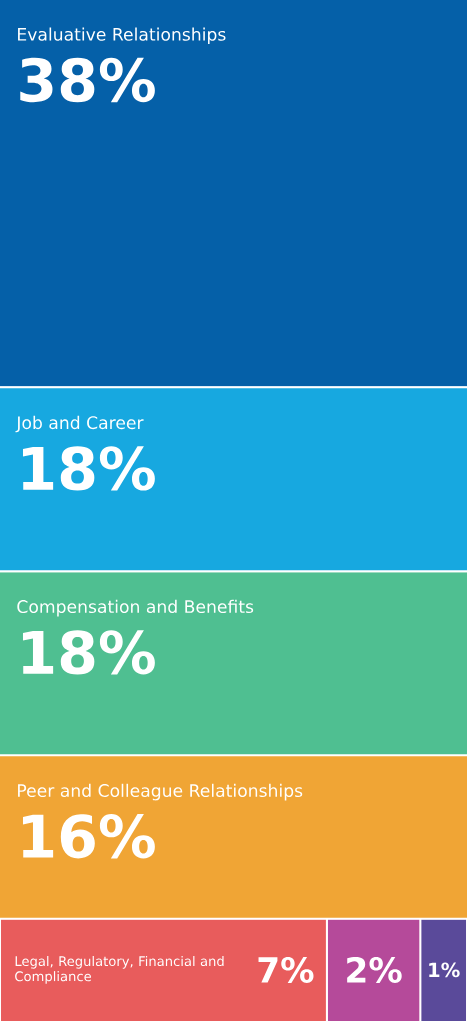 The height and width of the screenshot is (1021, 467). Describe the element at coordinates (79, 424) in the screenshot. I see `category-label: Job and Career` at that location.